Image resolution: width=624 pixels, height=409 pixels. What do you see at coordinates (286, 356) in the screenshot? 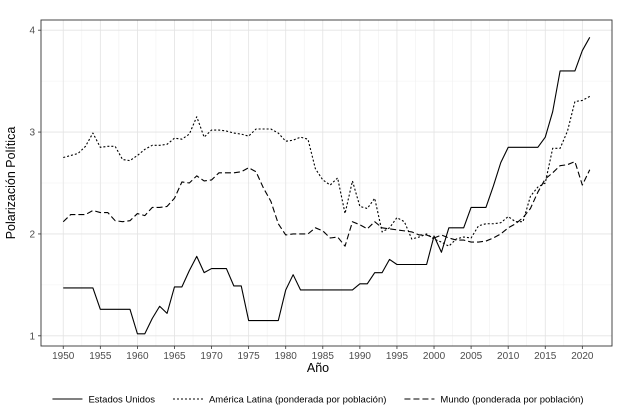
I see `x-tick-label: 1980` at bounding box center [286, 356].